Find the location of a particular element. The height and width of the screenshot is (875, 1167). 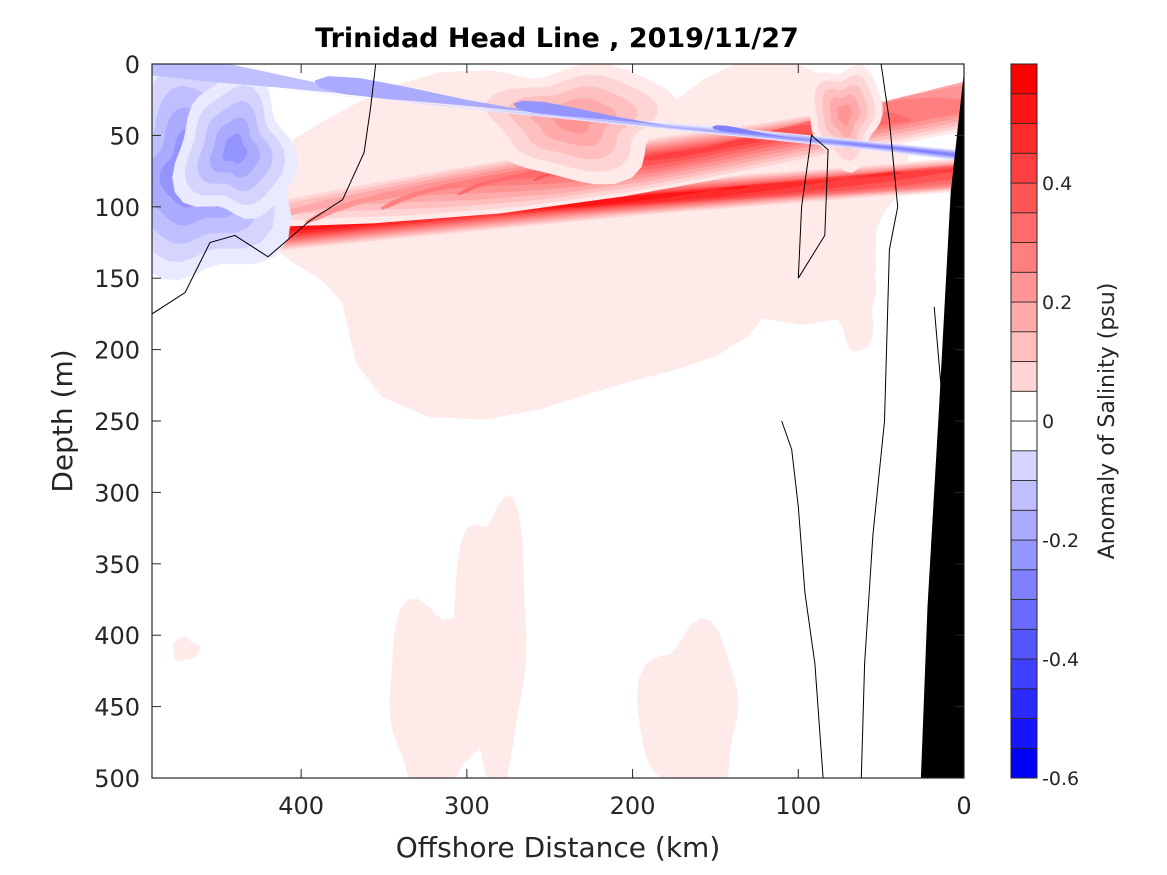

x-axis-label: Offshore Distance (km) is located at coordinates (558, 847).